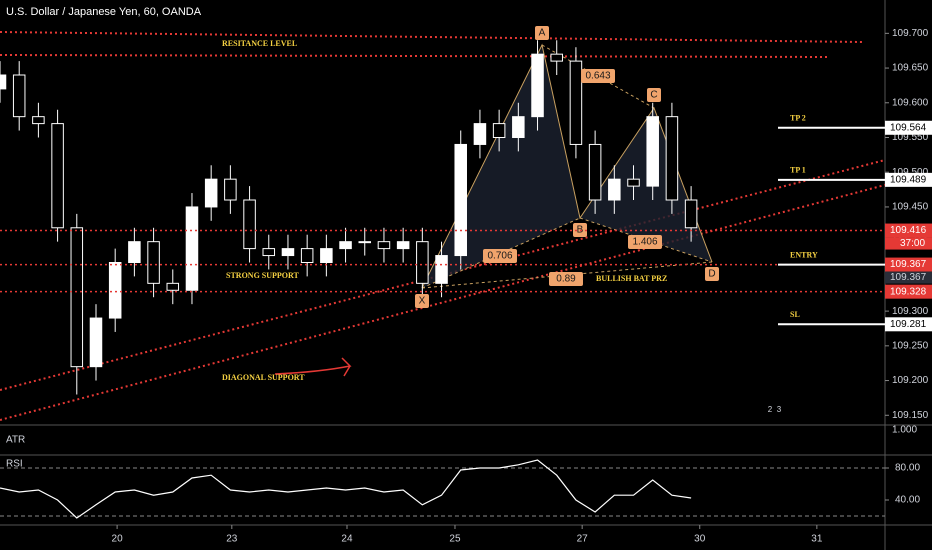  Describe the element at coordinates (904, 430) in the screenshot. I see `y-tick-label: 1.000` at that location.